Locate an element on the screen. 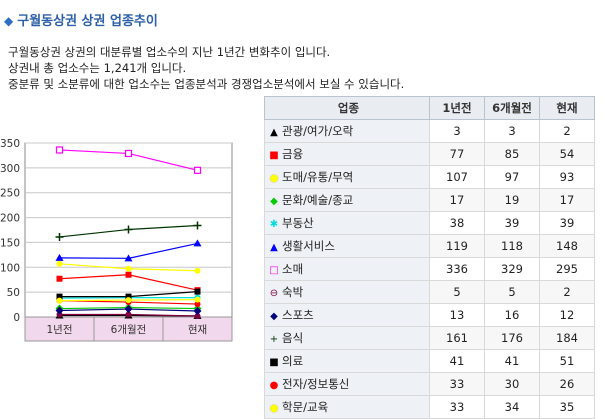 This screenshot has width=609, height=419. category-cell: ◆스포츠 is located at coordinates (347, 315).